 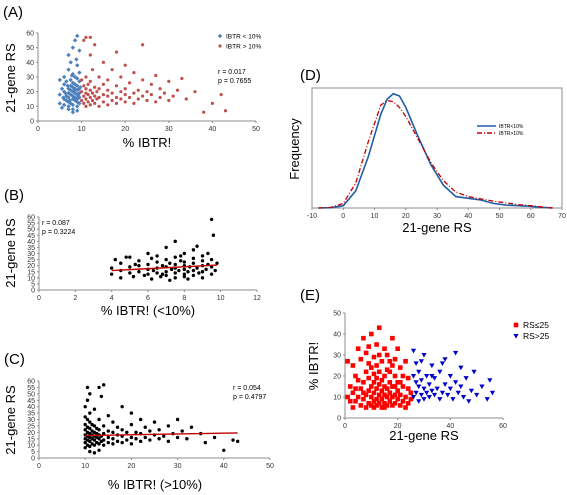 I want to click on x-tick-label: -10, so click(x=312, y=216).